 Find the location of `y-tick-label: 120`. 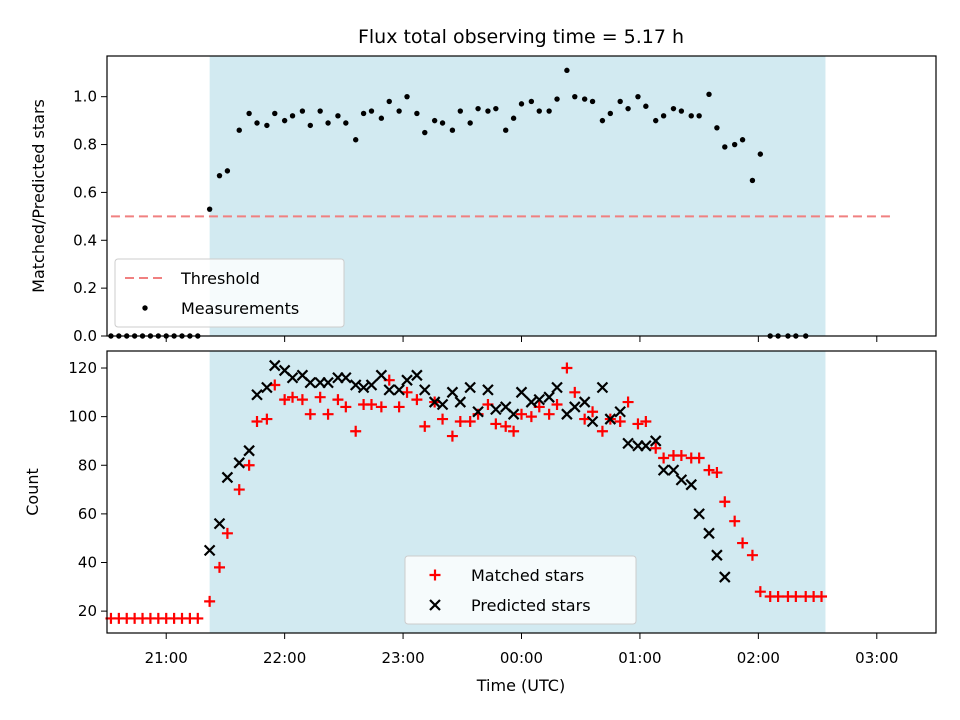

y-tick-label: 120 is located at coordinates (82, 368).